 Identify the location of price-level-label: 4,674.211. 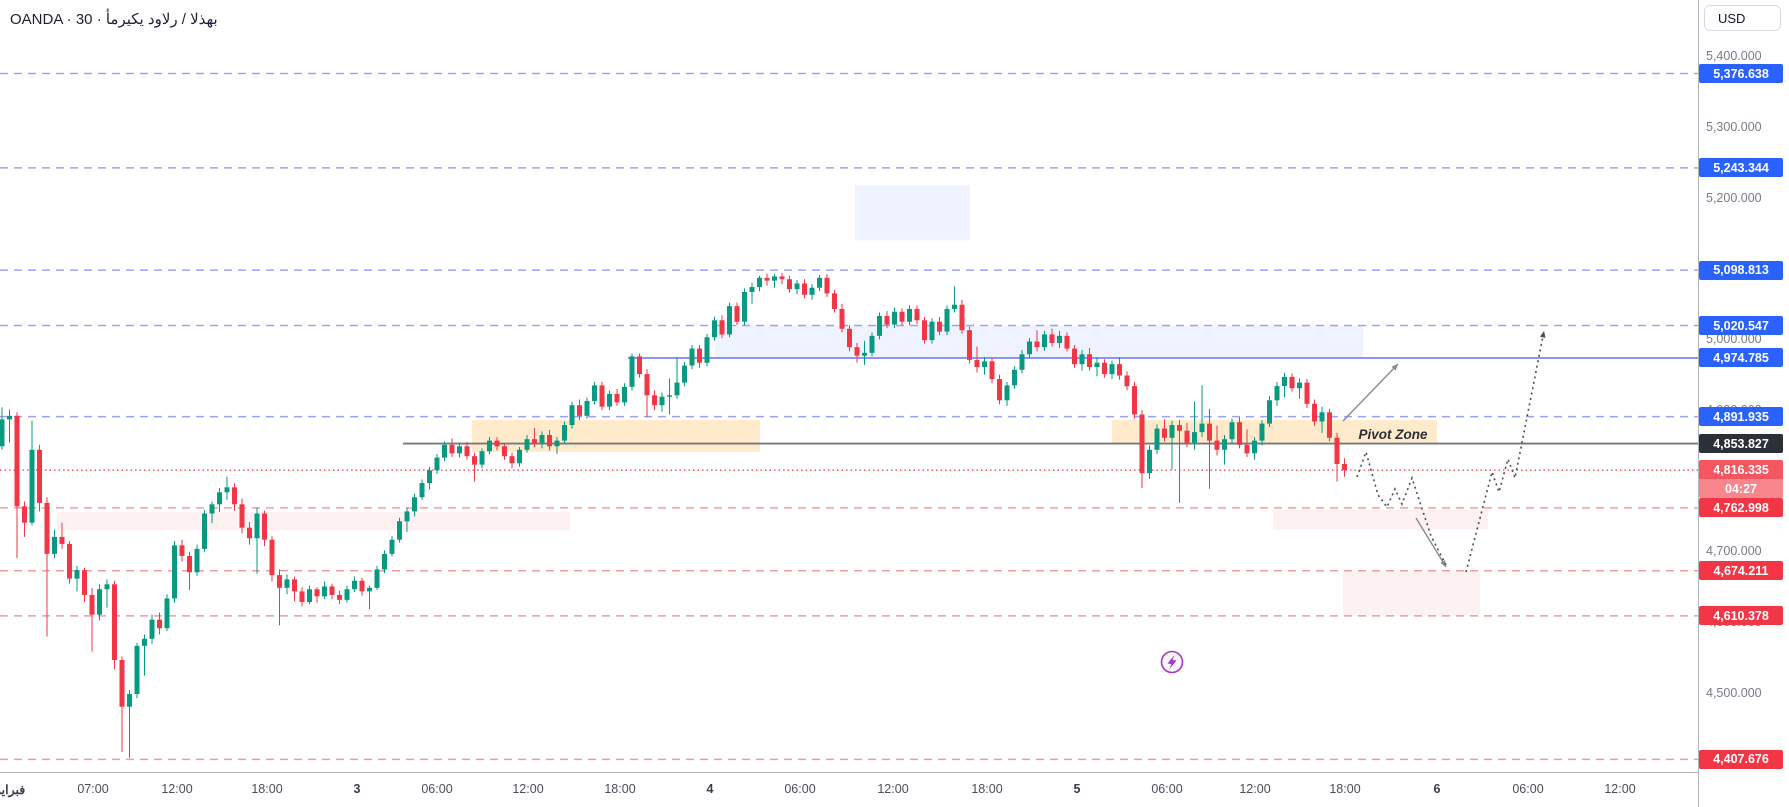
(1741, 571).